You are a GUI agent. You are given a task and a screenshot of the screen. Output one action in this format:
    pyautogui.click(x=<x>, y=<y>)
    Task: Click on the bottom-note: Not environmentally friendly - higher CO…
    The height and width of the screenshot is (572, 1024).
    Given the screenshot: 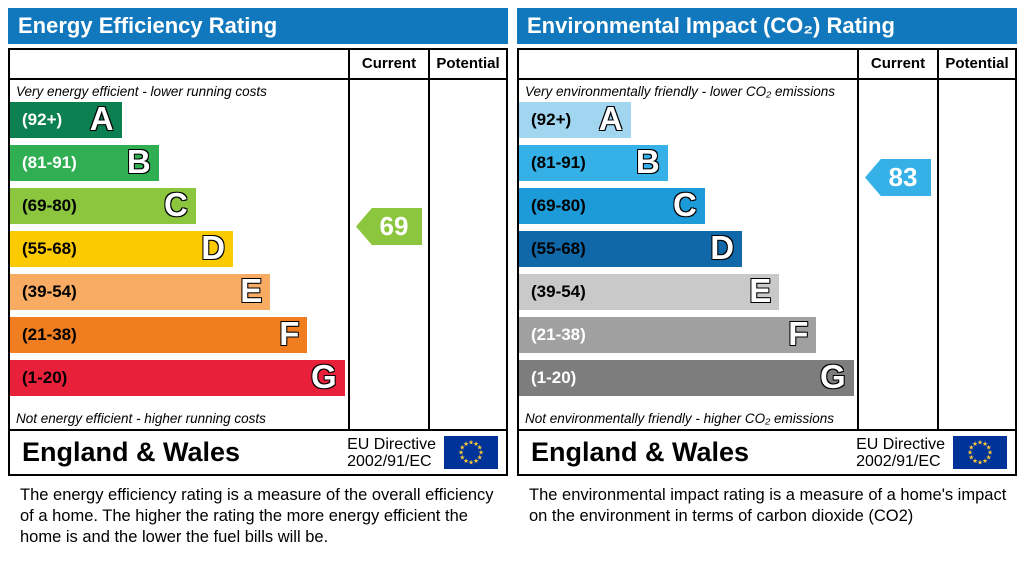 What is the action you would take?
    pyautogui.click(x=680, y=418)
    